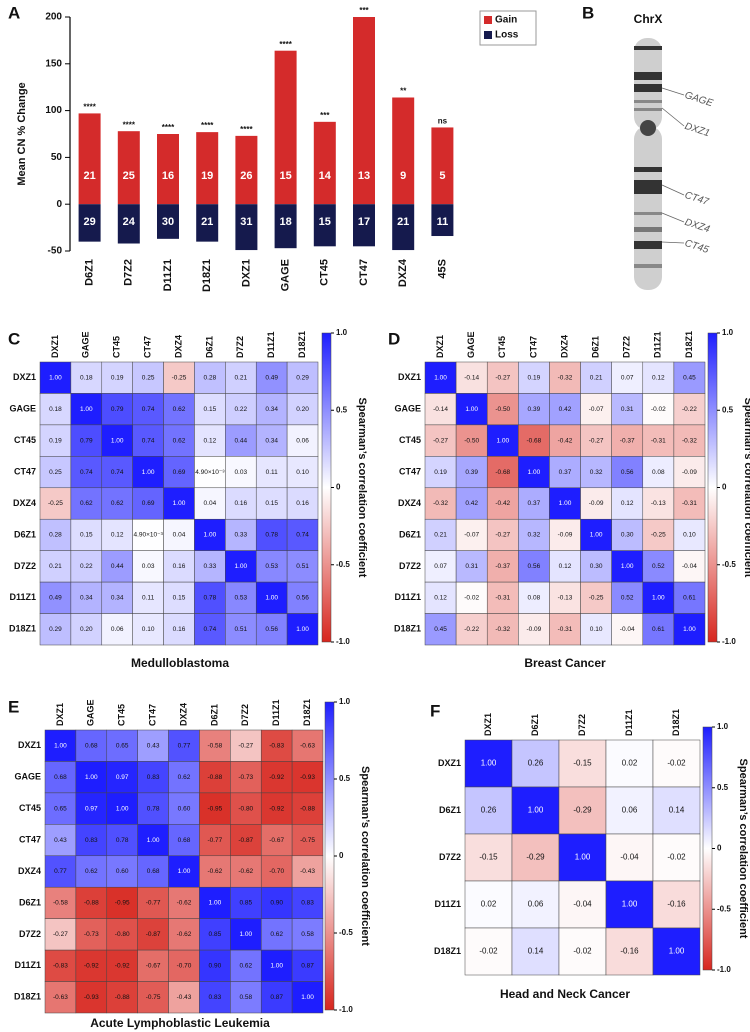  What do you see at coordinates (342, 332) in the screenshot?
I see `colorbar-tick-label: 1.0` at bounding box center [342, 332].